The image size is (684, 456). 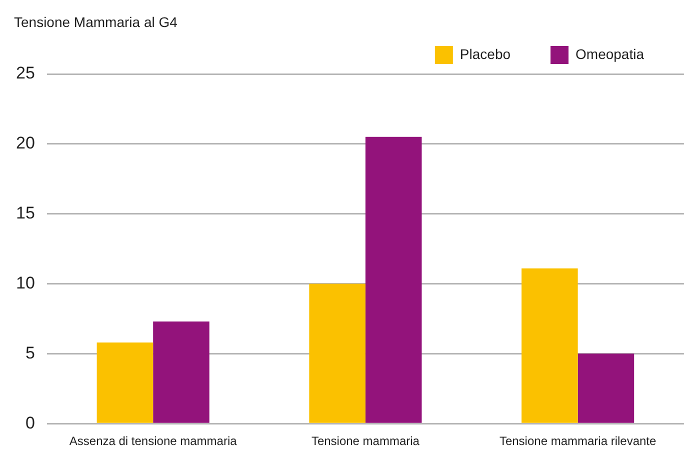 What do you see at coordinates (25, 213) in the screenshot?
I see `y-tick-label: 15` at bounding box center [25, 213].